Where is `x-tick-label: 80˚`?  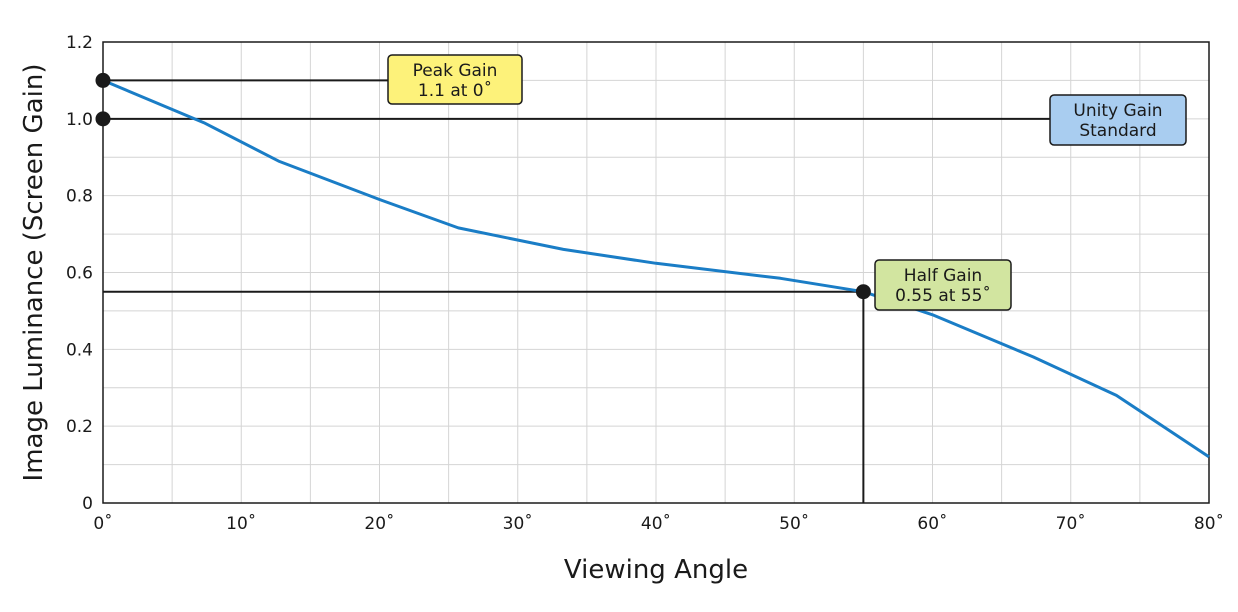
x-tick-label: 80˚ is located at coordinates (1209, 523).